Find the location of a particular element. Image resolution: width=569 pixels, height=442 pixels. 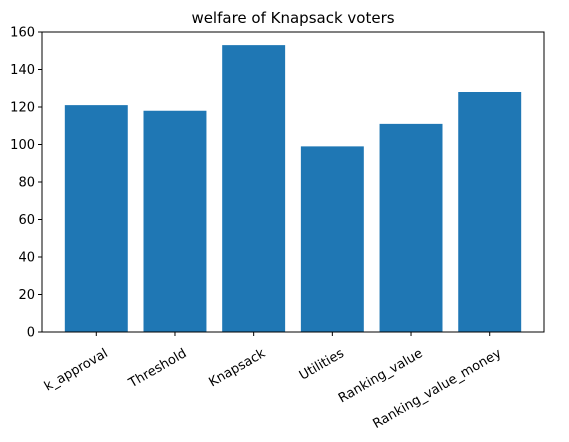

y-axis: 0 20 40 60 80 100 120 140 160 is located at coordinates (26, 183).